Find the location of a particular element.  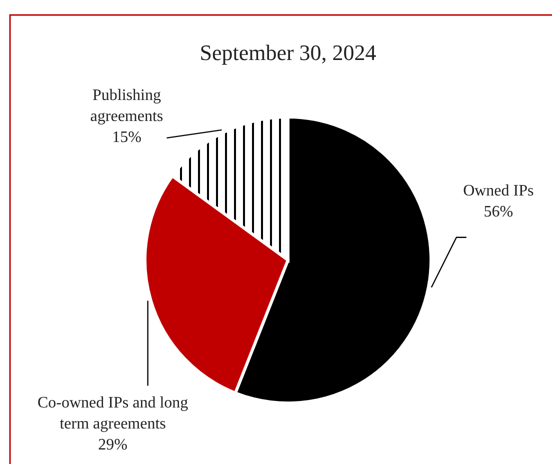

slice-label: Publishing agreements is located at coordinates (127, 105).